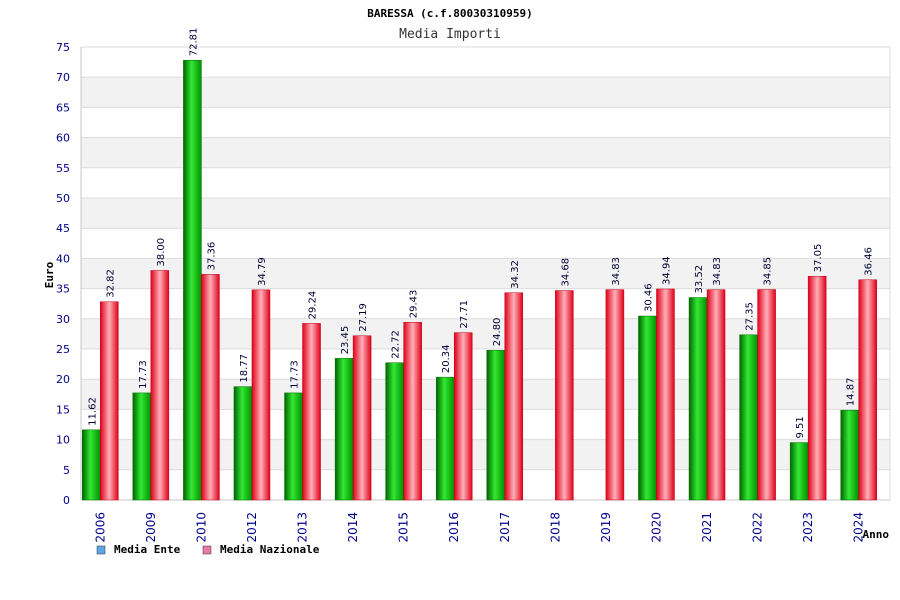 This screenshot has height=600, width=900. I want to click on y-tick-label: 25, so click(63, 349).